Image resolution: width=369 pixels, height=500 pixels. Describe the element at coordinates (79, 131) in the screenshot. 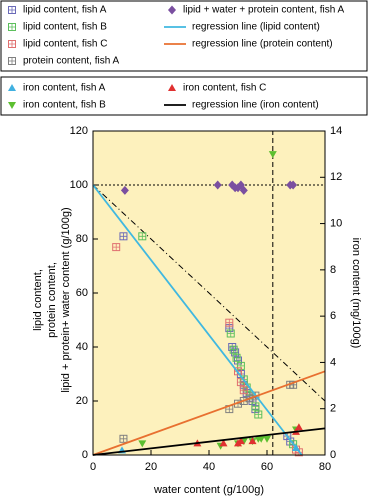

I see `y-tick-label: 120` at that location.